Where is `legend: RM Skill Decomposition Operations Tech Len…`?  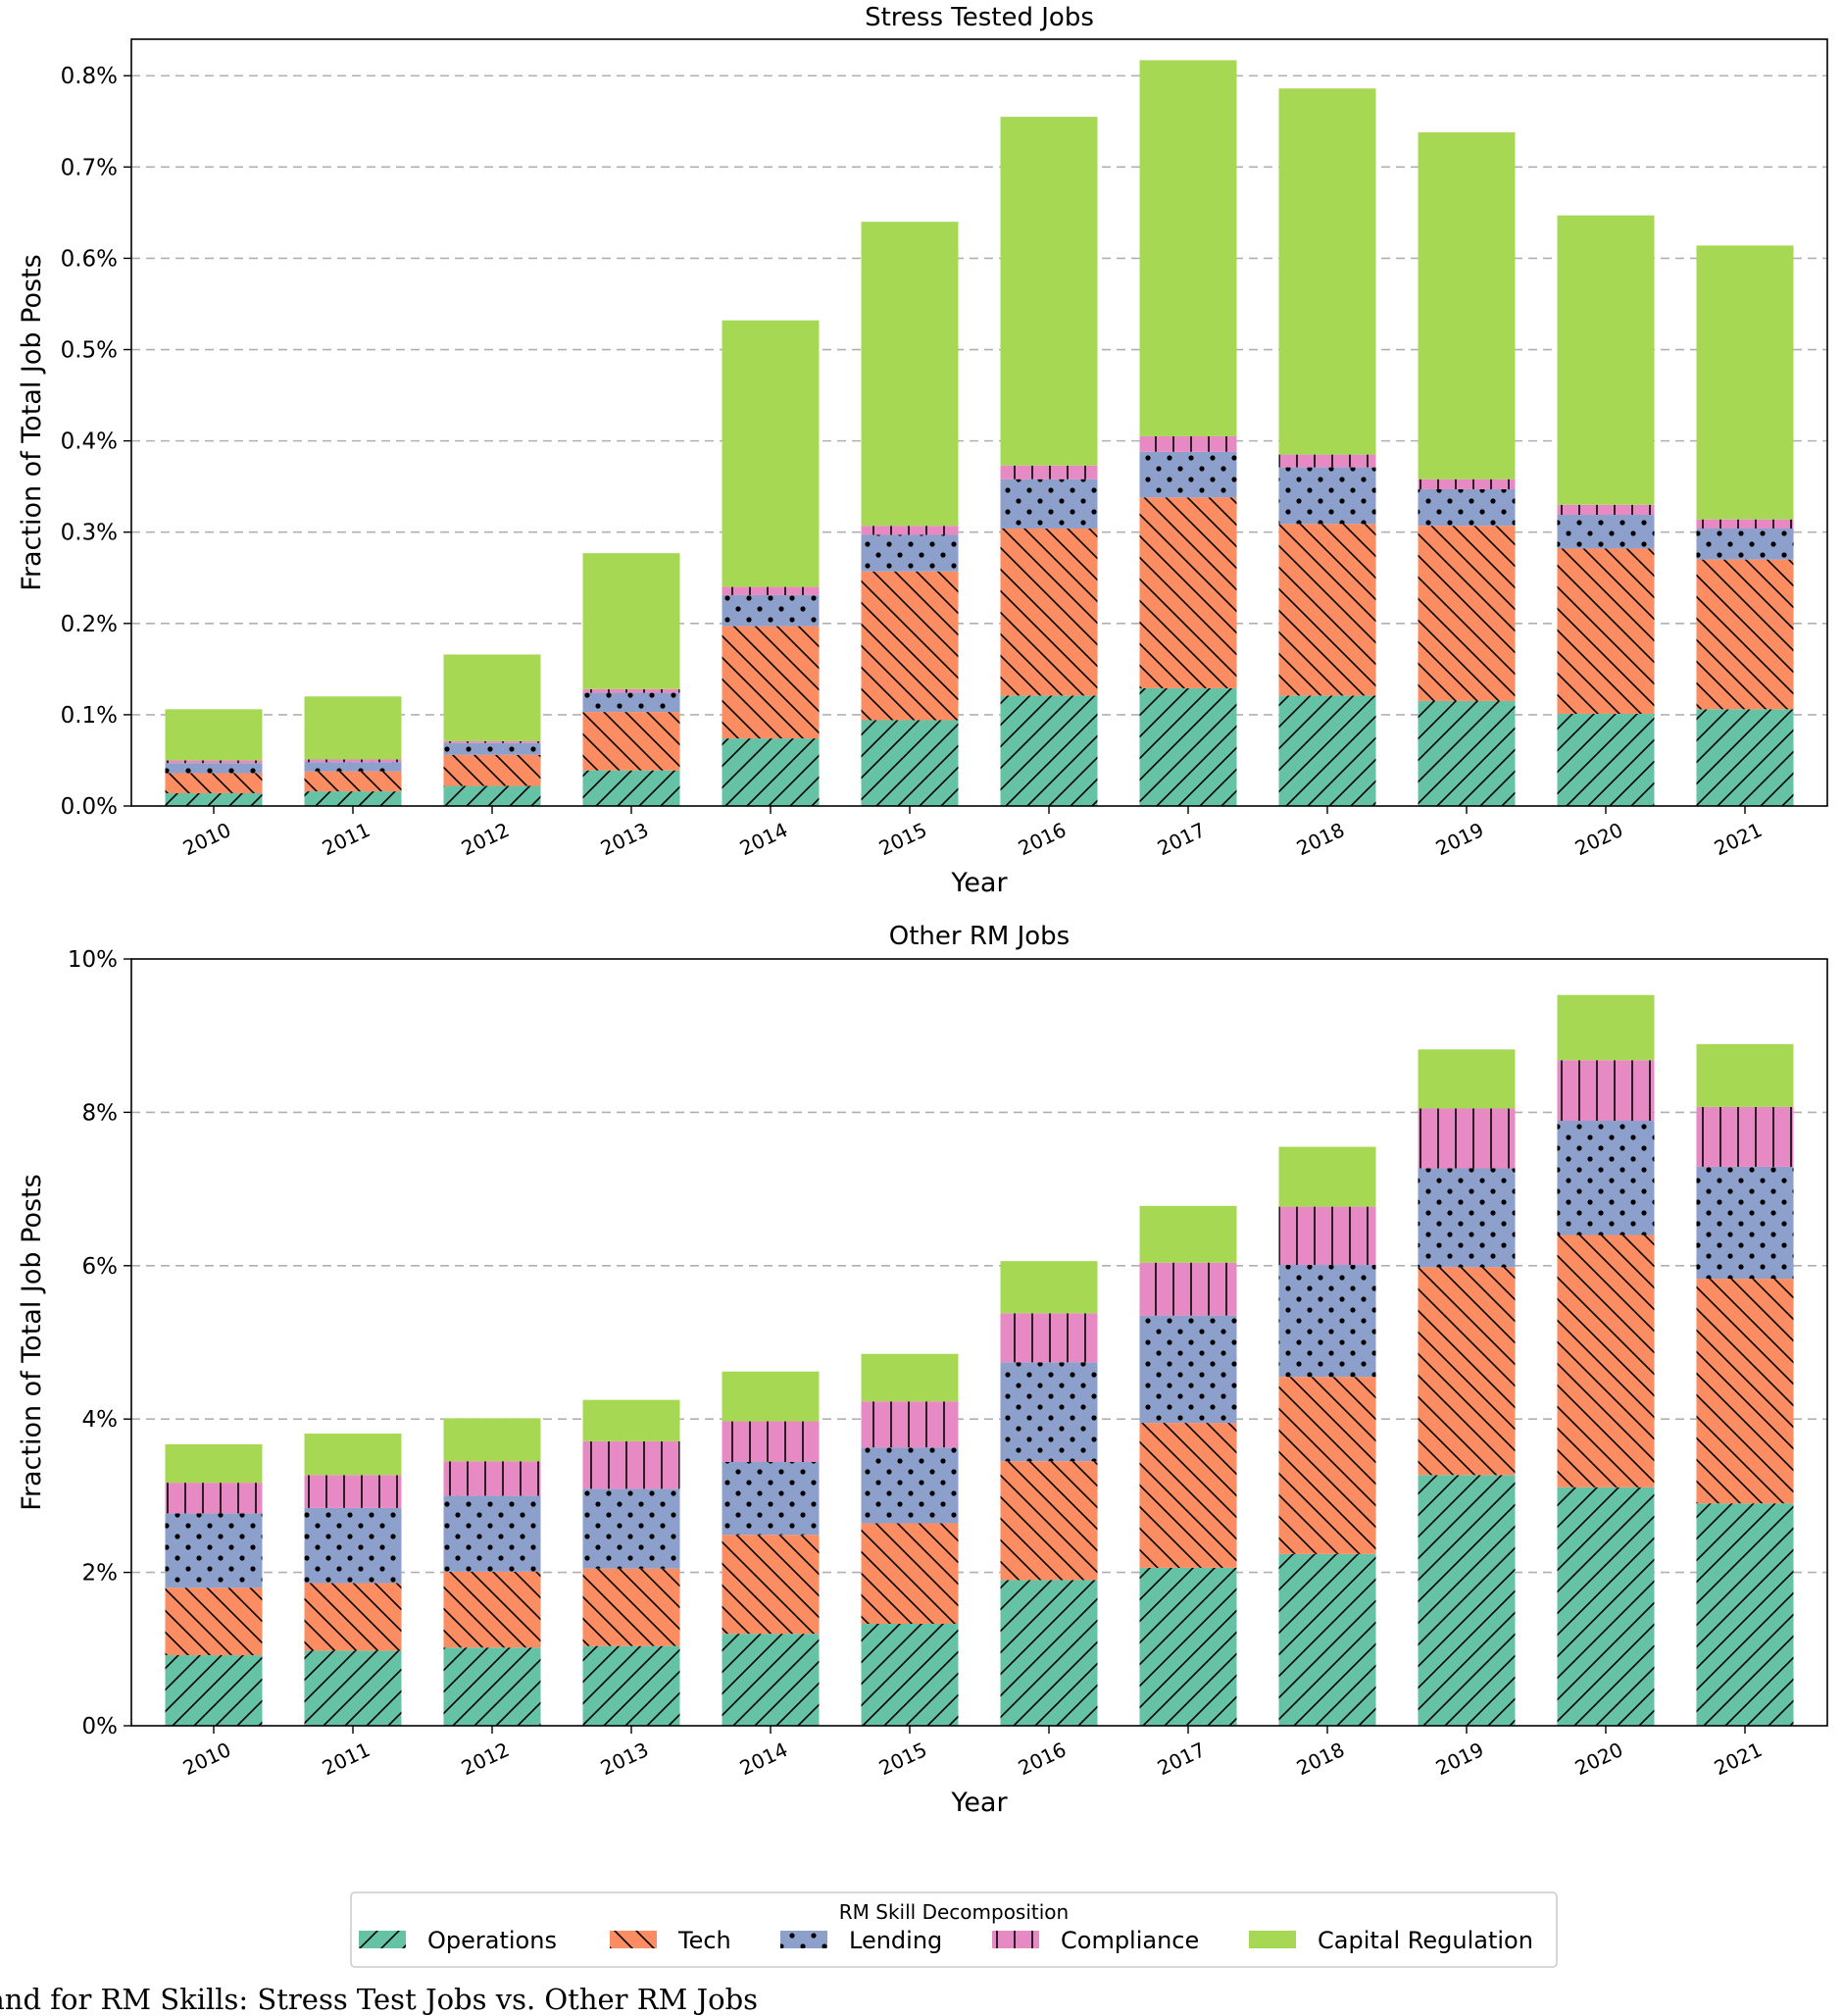 legend: RM Skill Decomposition Operations Tech Len… is located at coordinates (954, 1929).